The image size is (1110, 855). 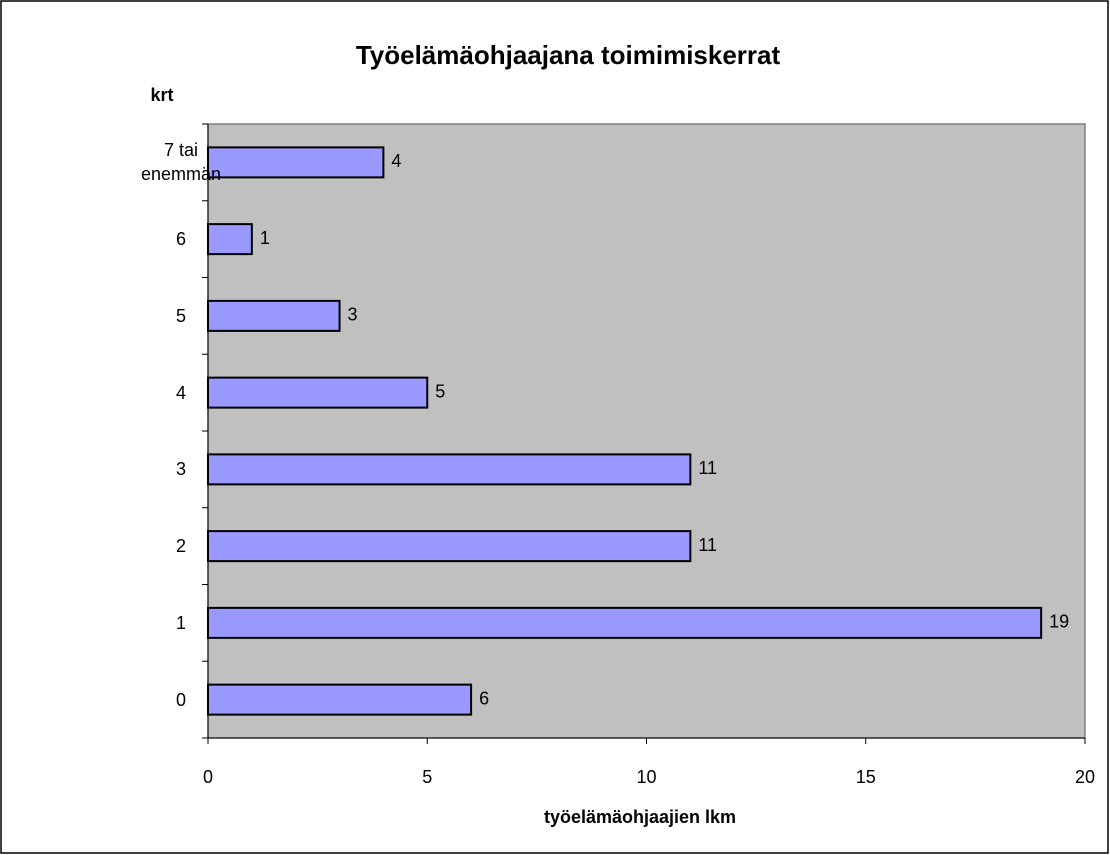 I want to click on y-tick-label: 7 tai enemmän, so click(x=181, y=162).